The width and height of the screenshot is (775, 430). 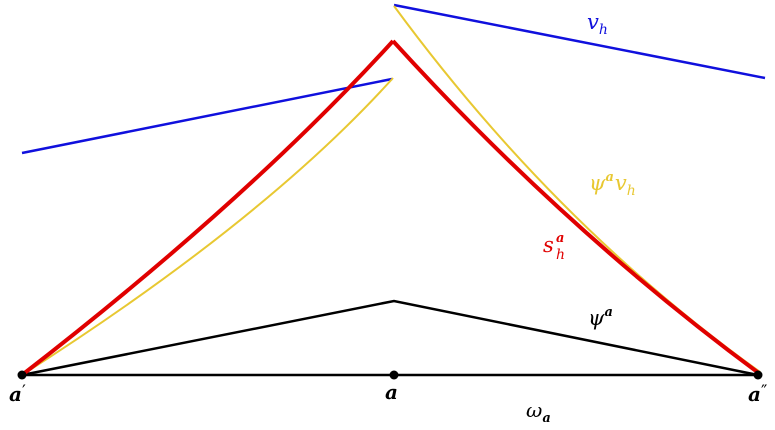 What do you see at coordinates (17, 394) in the screenshot?
I see `label-a-prime: a′` at bounding box center [17, 394].